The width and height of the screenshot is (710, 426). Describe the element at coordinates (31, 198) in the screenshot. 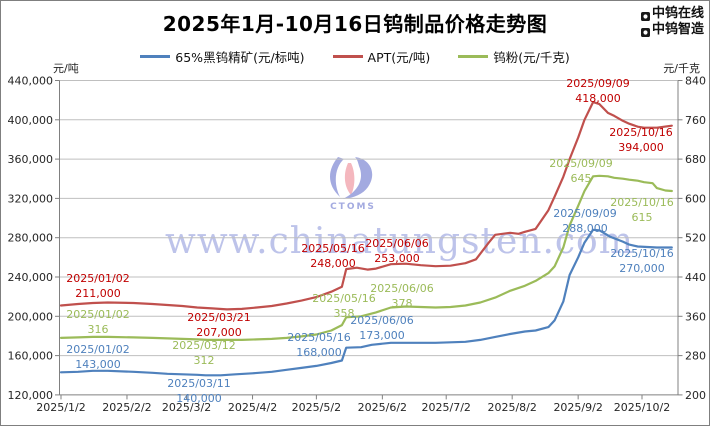

I see `left-axis-tick-label: 320,000` at that location.